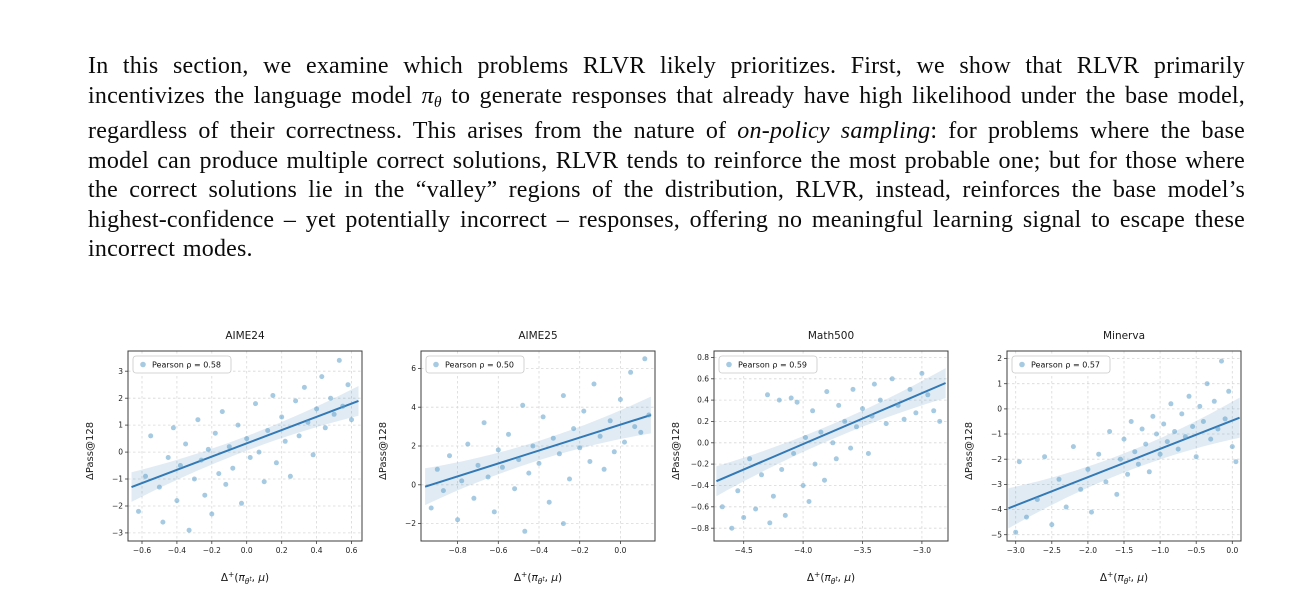  I want to click on svg-text: −4, so click(996, 509).